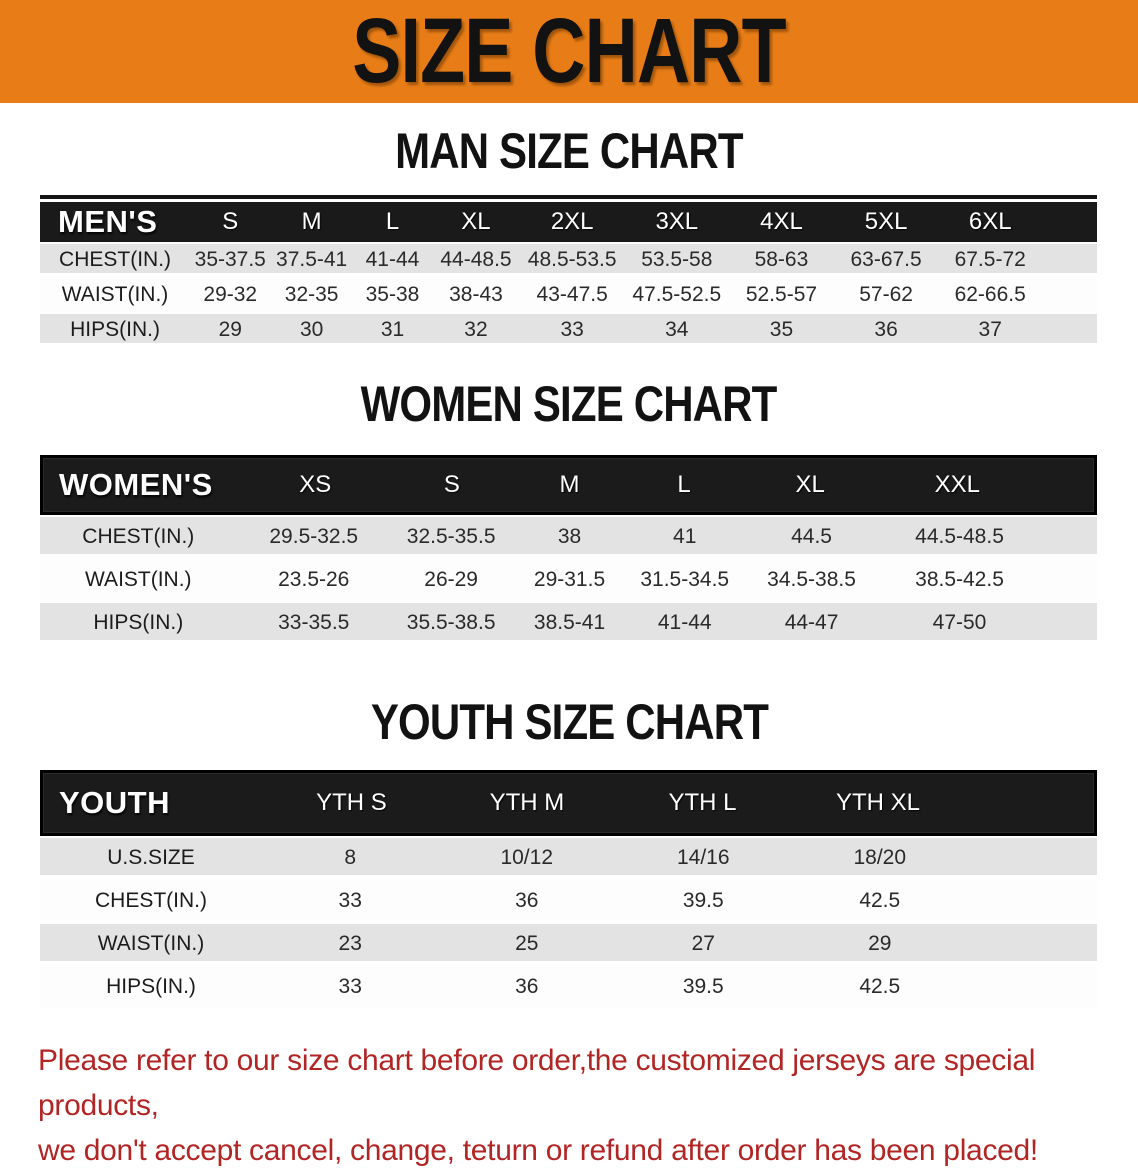 Image resolution: width=1138 pixels, height=1173 pixels. I want to click on table-cell: 23, so click(350, 943).